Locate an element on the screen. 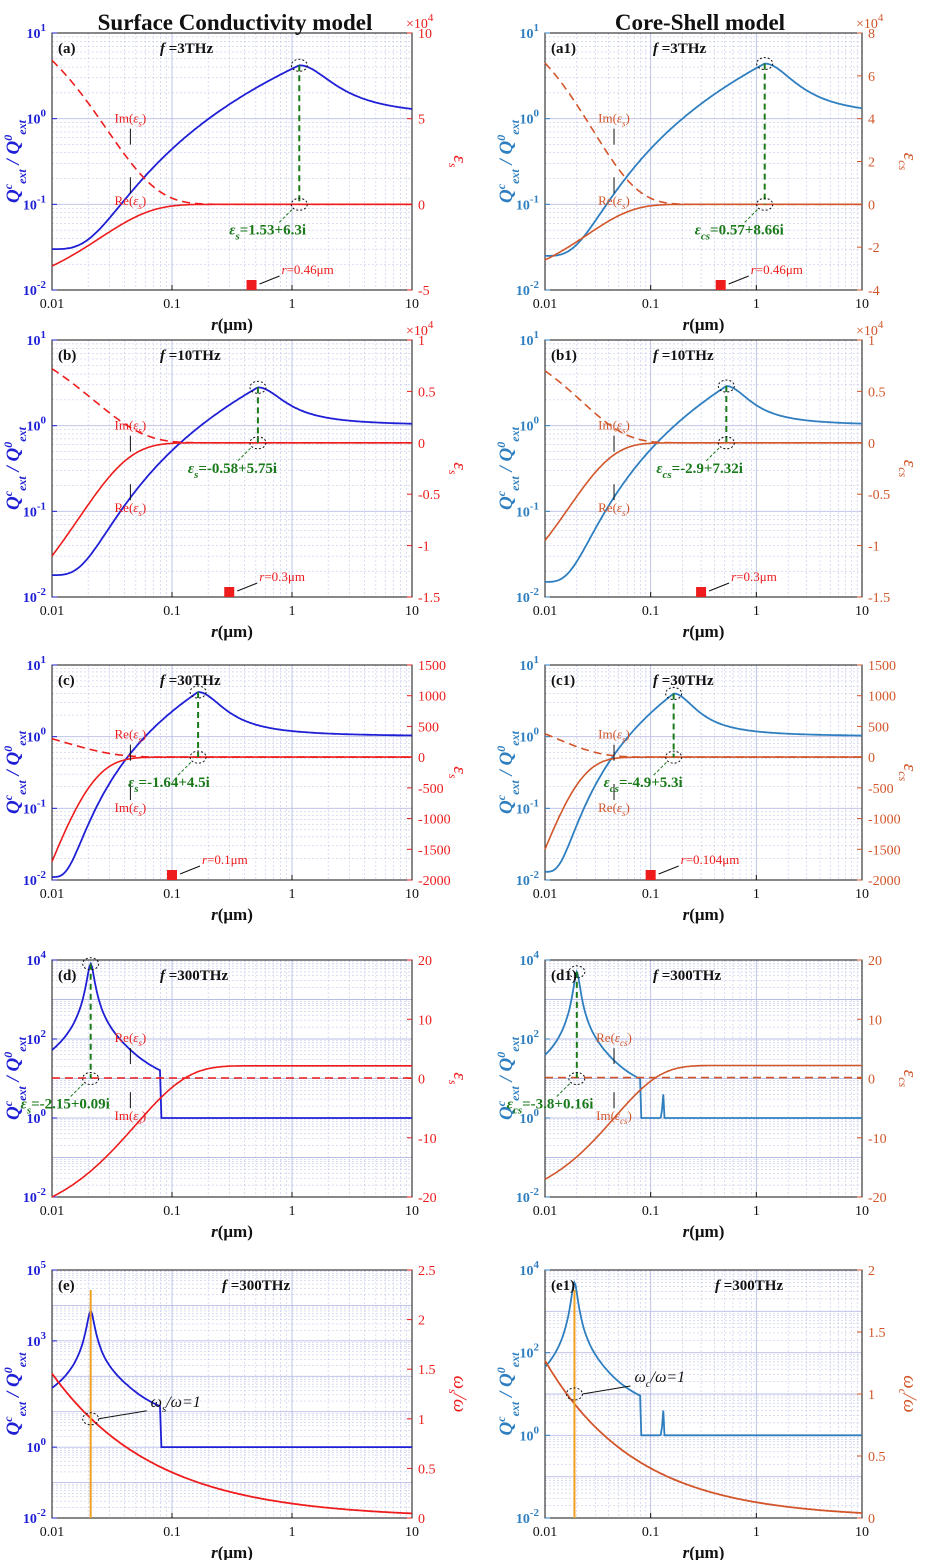 The image size is (936, 1560). right-tick-label: 4 is located at coordinates (871, 120).